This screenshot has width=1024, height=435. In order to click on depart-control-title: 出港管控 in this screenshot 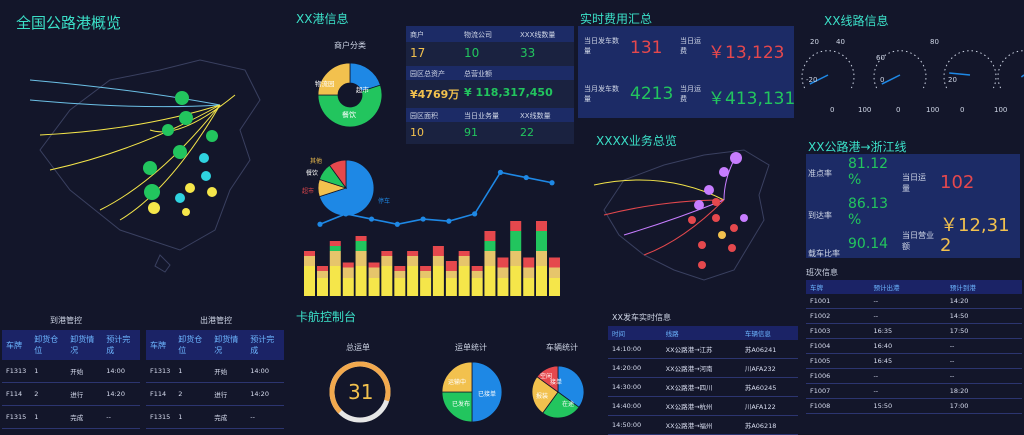, I will do `click(216, 320)`.